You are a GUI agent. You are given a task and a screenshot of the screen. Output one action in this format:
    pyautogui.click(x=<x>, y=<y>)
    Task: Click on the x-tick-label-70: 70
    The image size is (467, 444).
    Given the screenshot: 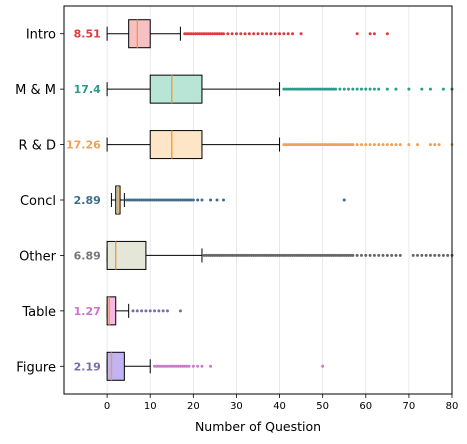 What is the action you would take?
    pyautogui.click(x=409, y=406)
    